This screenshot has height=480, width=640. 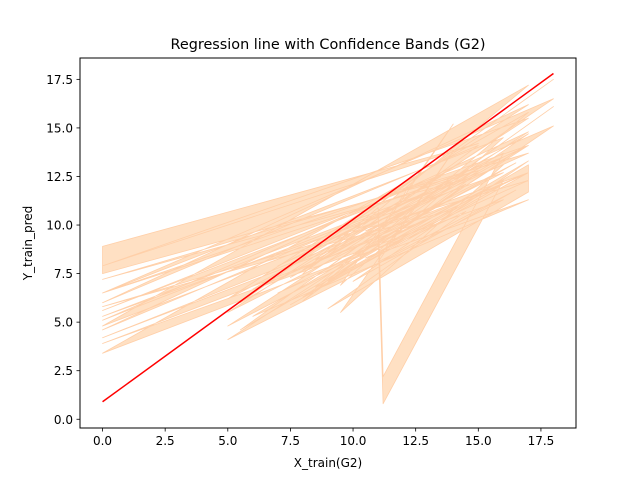 I want to click on y-axis: 0.0 2.5 5.0 7.5 10.0 12.5 15.0 17.5, so click(x=63, y=250).